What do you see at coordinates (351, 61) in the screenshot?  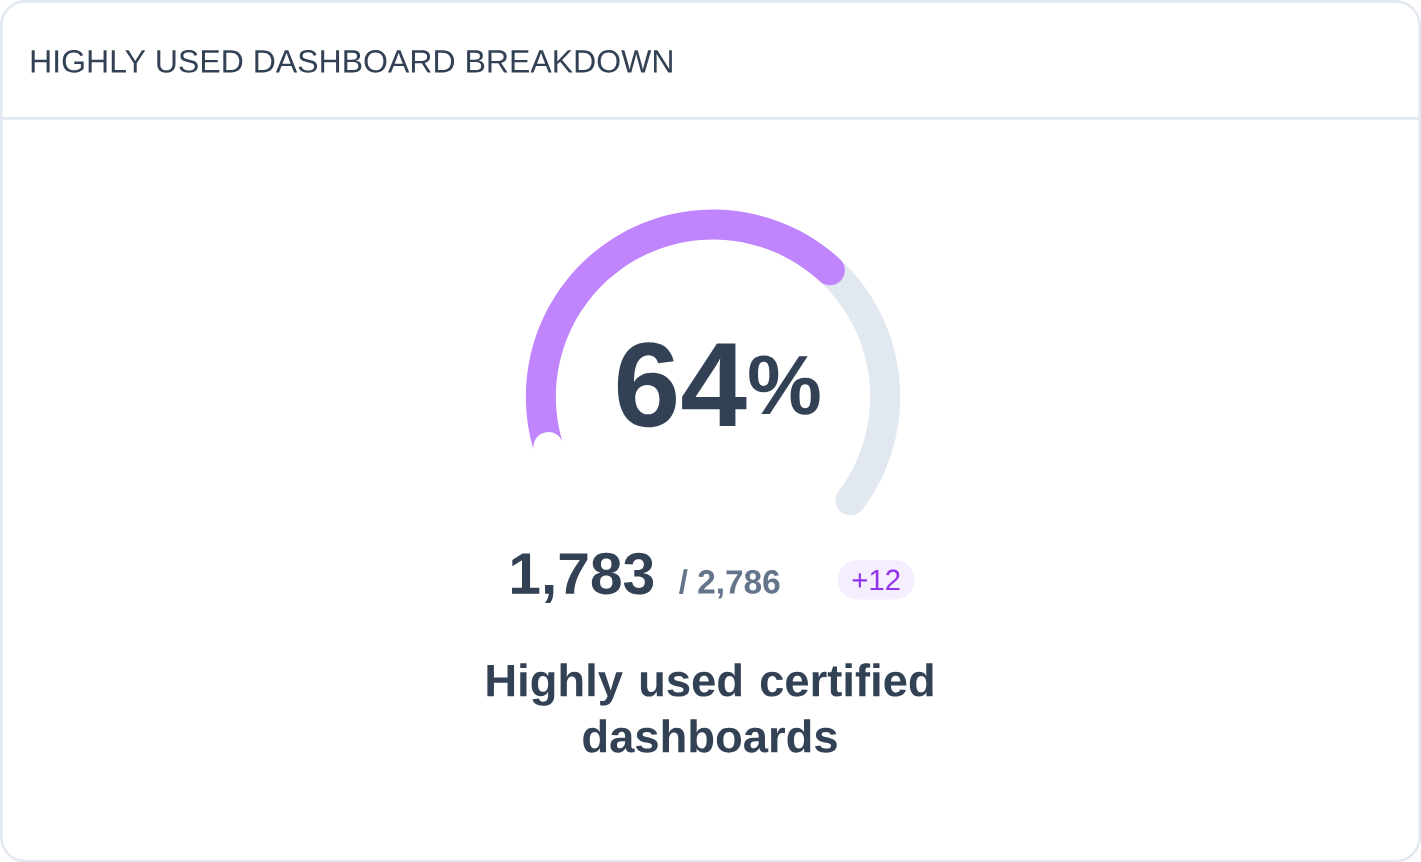 I see `chart-title: HIGHLY USED DASHBOARD BREAKDOWN` at bounding box center [351, 61].